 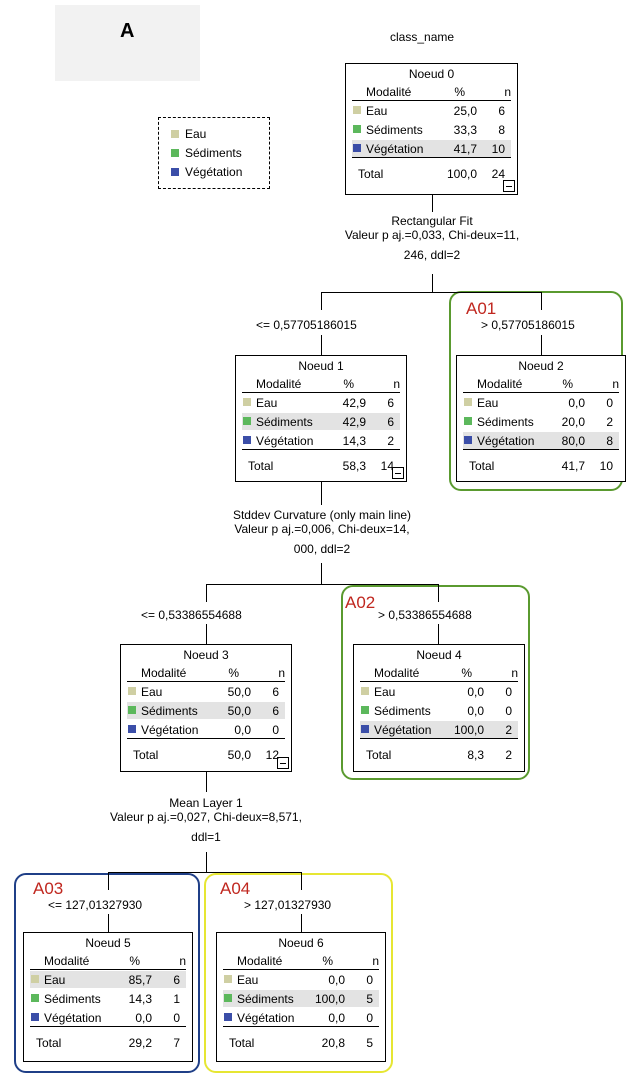 I want to click on split-stats: Valeur p aj.=0,027, Chi-deux=8,571,, so click(x=206, y=817).